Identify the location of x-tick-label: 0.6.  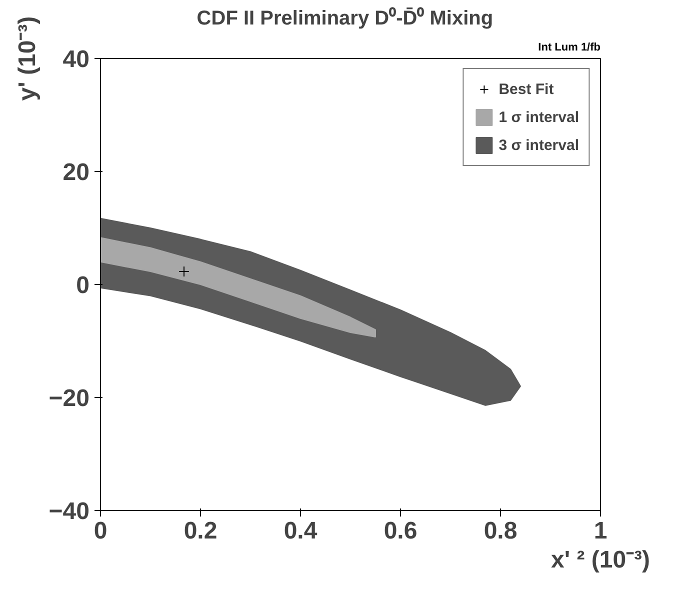
(401, 531).